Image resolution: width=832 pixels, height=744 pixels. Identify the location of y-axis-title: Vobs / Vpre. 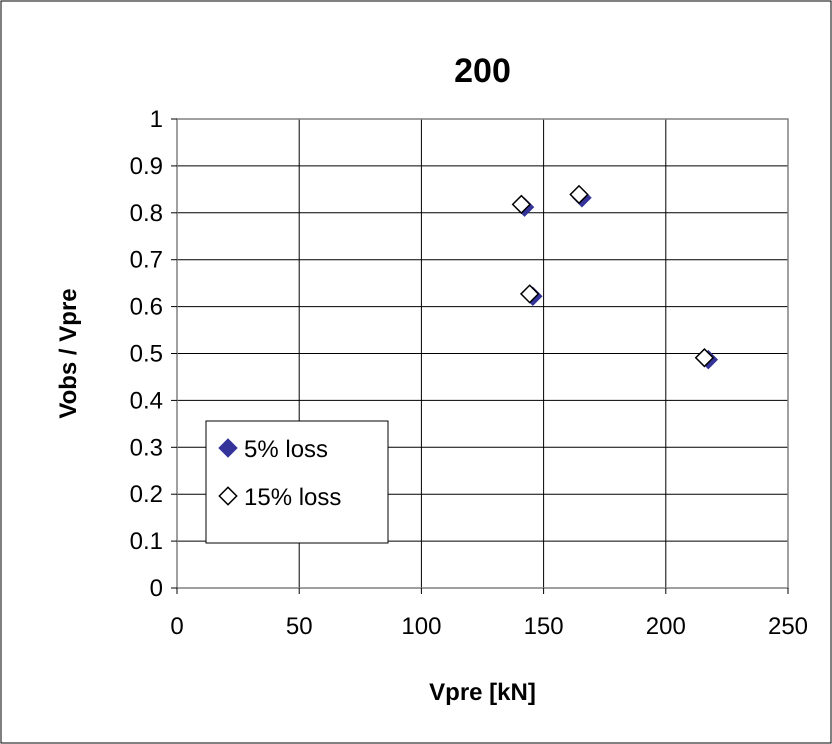
(68, 353).